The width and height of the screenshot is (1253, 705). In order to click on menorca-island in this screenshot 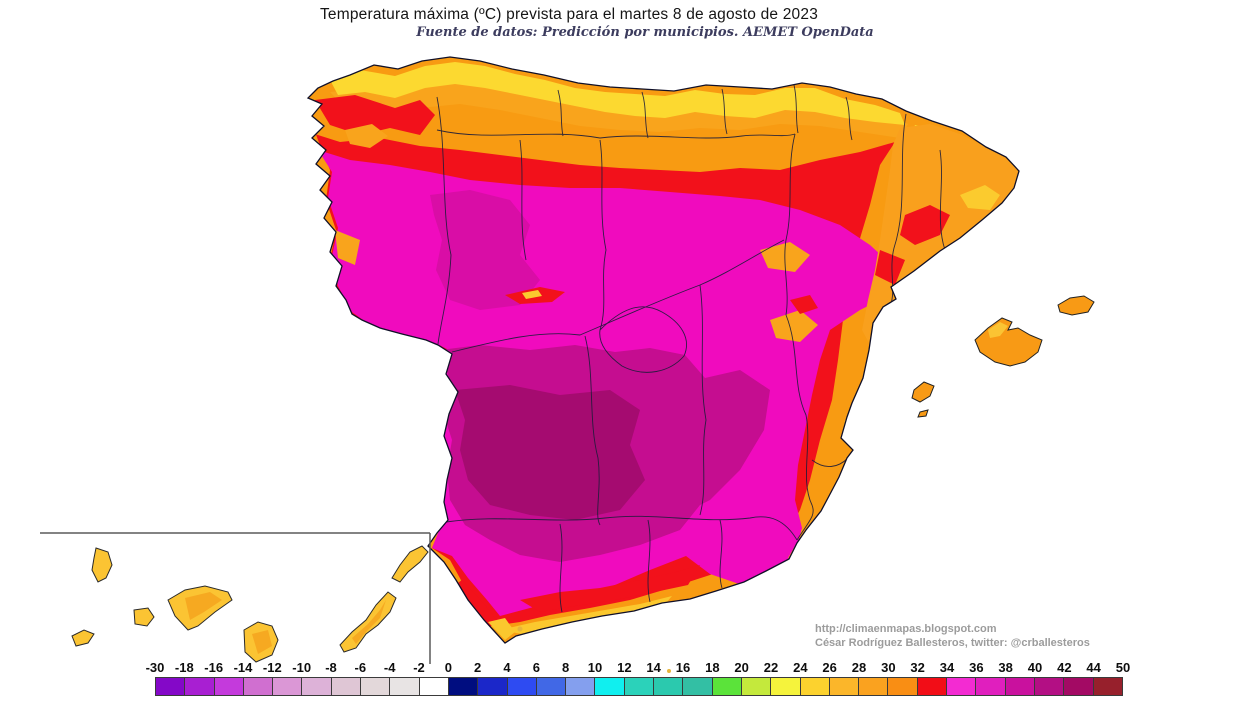, I will do `click(1076, 305)`.